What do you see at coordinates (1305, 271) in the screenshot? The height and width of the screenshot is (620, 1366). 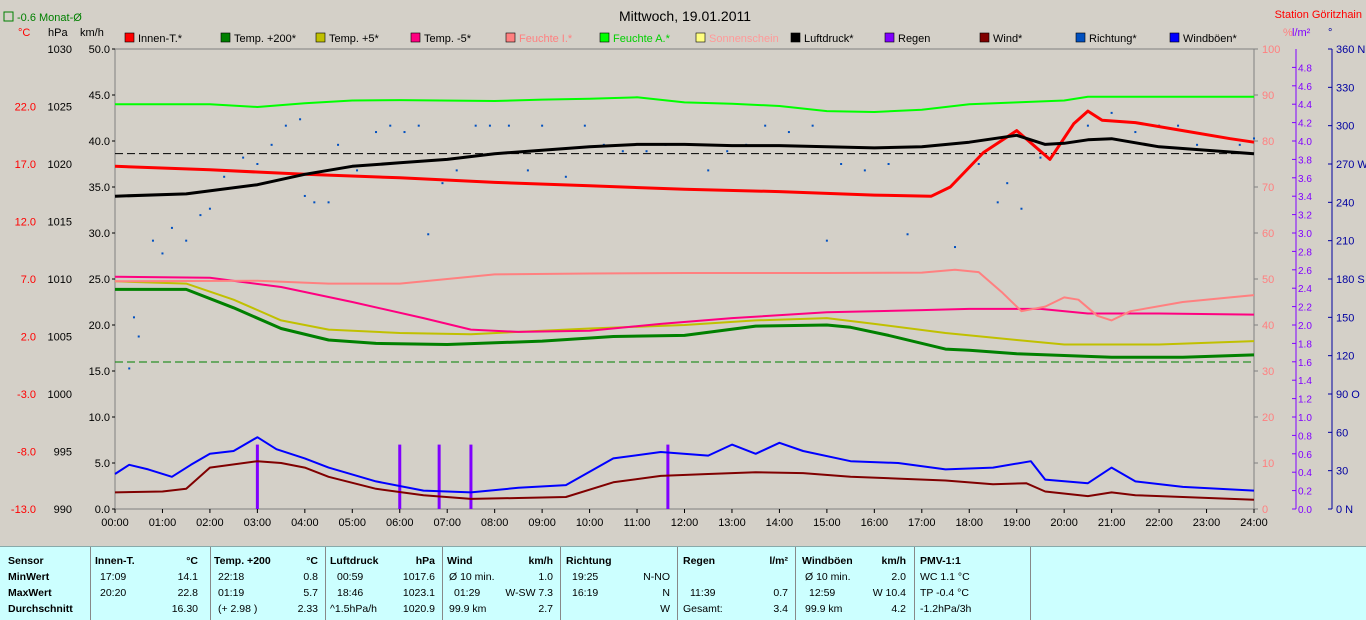 I see `rain-tick-label: 2.6` at bounding box center [1305, 271].